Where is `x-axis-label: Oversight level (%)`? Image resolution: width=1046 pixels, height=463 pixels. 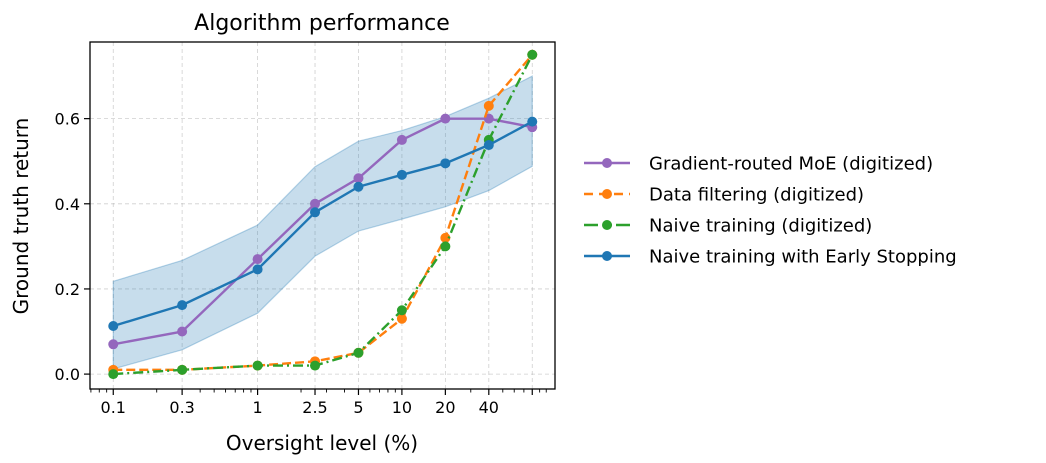
x-axis-label: Oversight level (%) is located at coordinates (322, 443).